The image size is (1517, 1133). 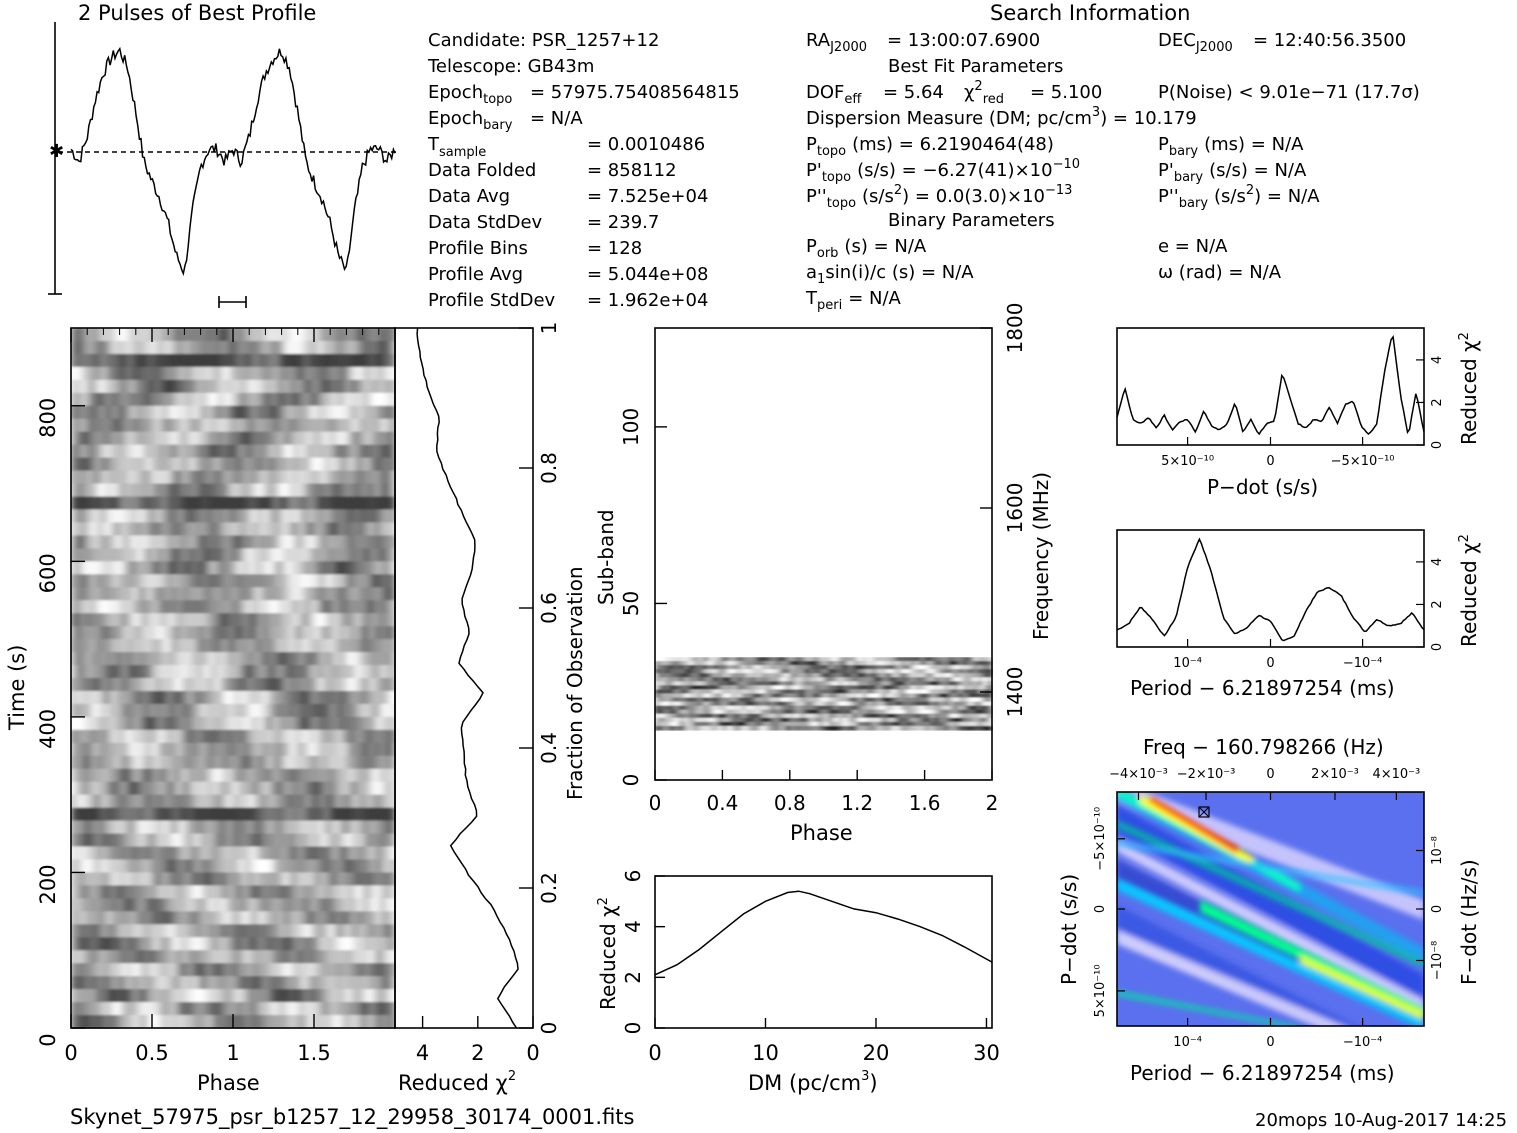 I want to click on hm-period-tick-label: −10⁻⁴, so click(x=1363, y=1042).